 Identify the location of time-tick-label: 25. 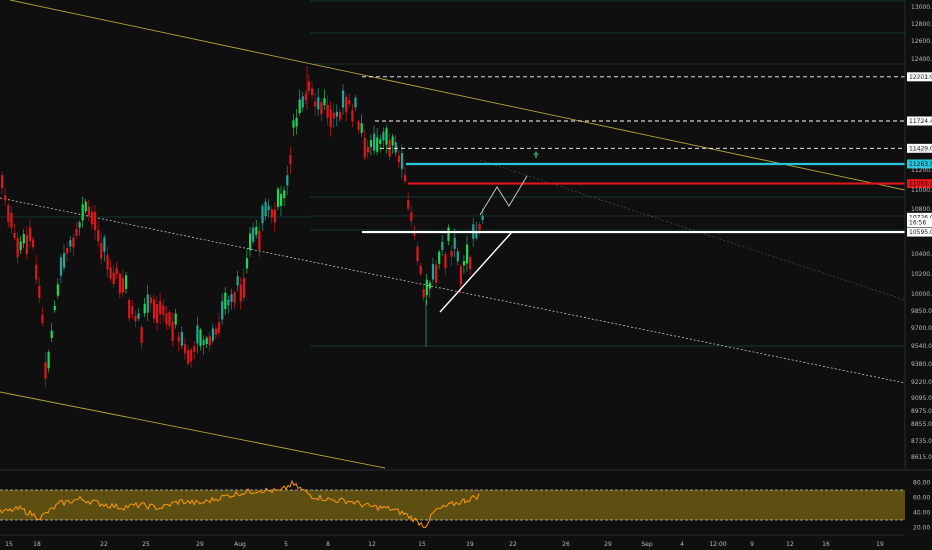
(146, 544).